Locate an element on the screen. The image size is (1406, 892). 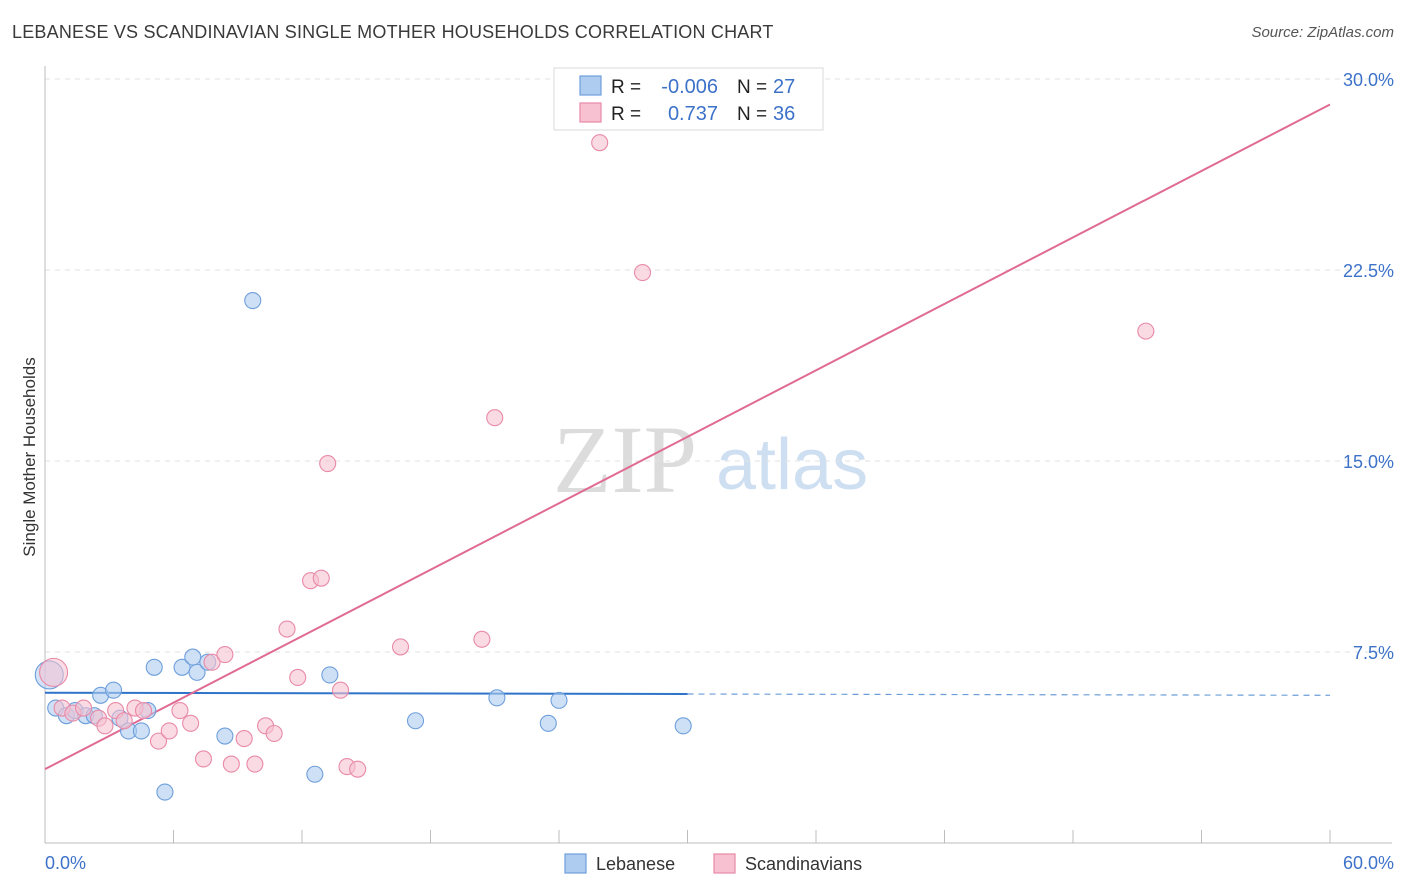
correlation-legend: R = -0.006 N = 27 R = 0.737 N = 36 is located at coordinates (688, 99).